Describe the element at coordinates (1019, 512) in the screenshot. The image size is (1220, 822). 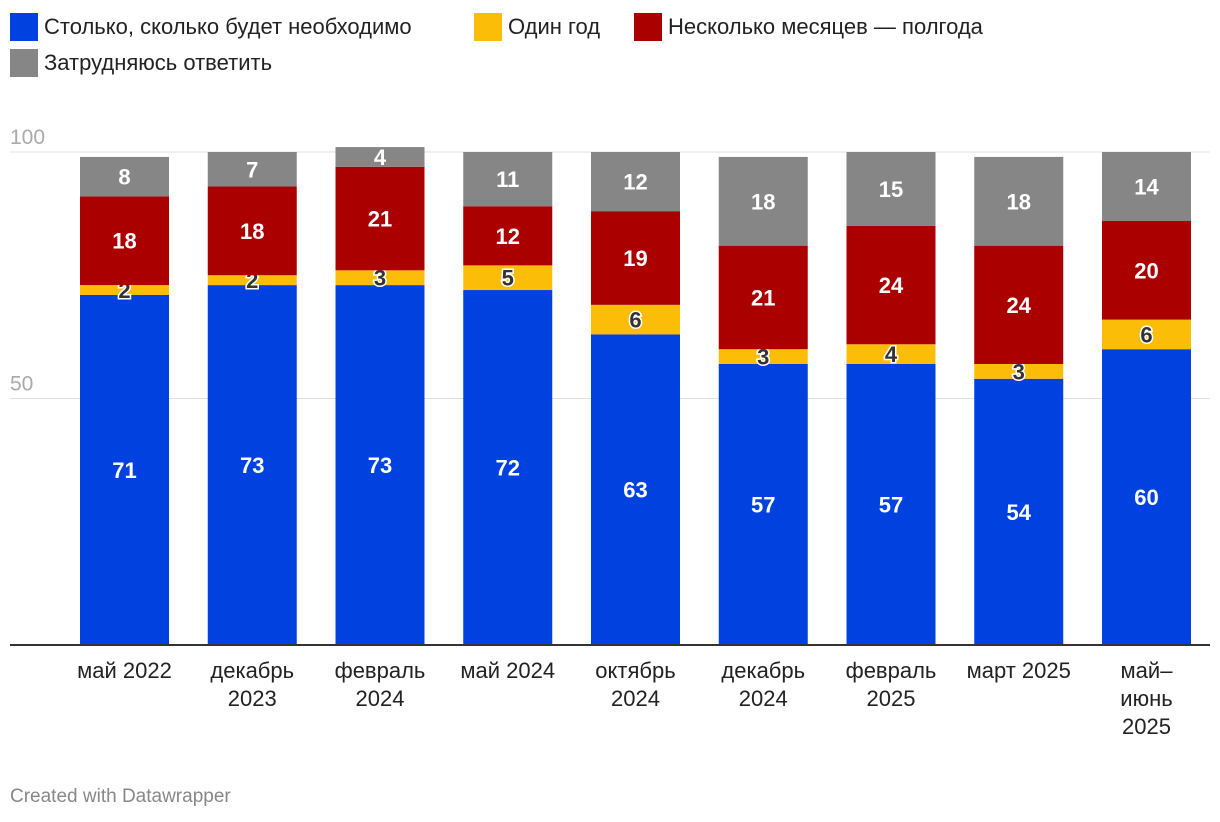
I see `data-label: 54` at that location.